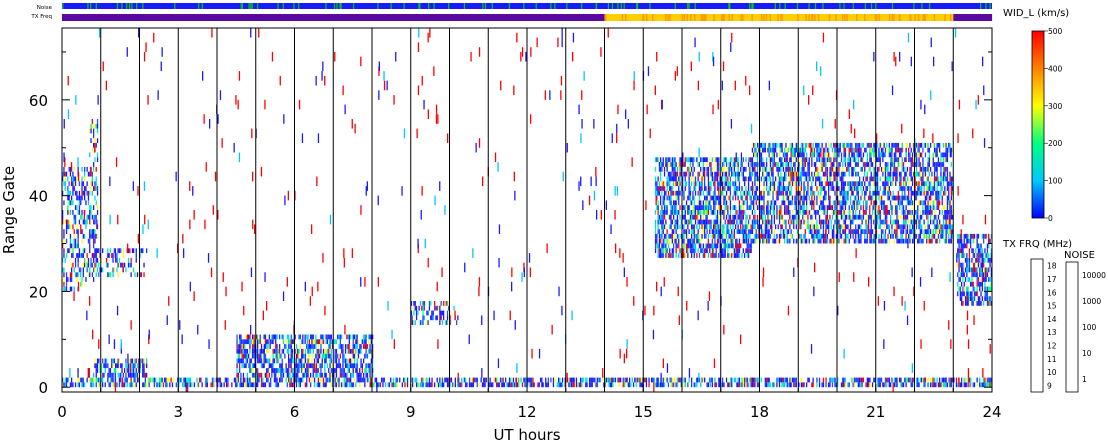 The image size is (1108, 445). Describe the element at coordinates (877, 17) in the screenshot. I see `txfreq-strip-tick` at that location.